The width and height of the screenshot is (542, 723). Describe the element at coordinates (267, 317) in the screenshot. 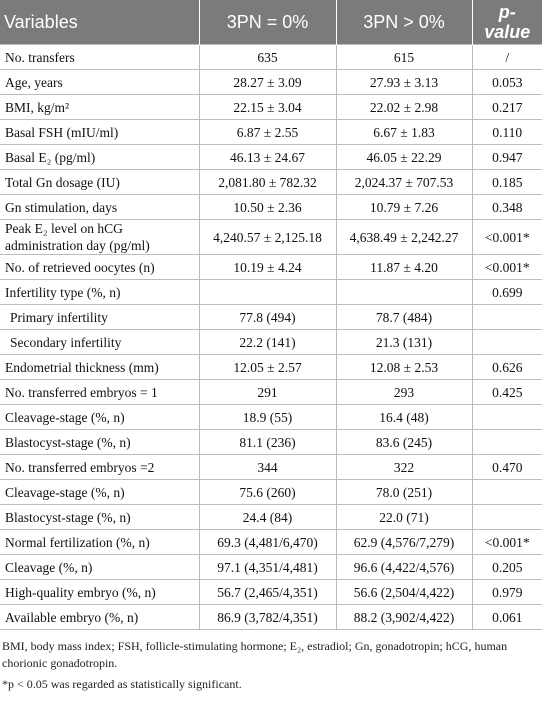

I see `table-cell: 77.8 (494)` at that location.